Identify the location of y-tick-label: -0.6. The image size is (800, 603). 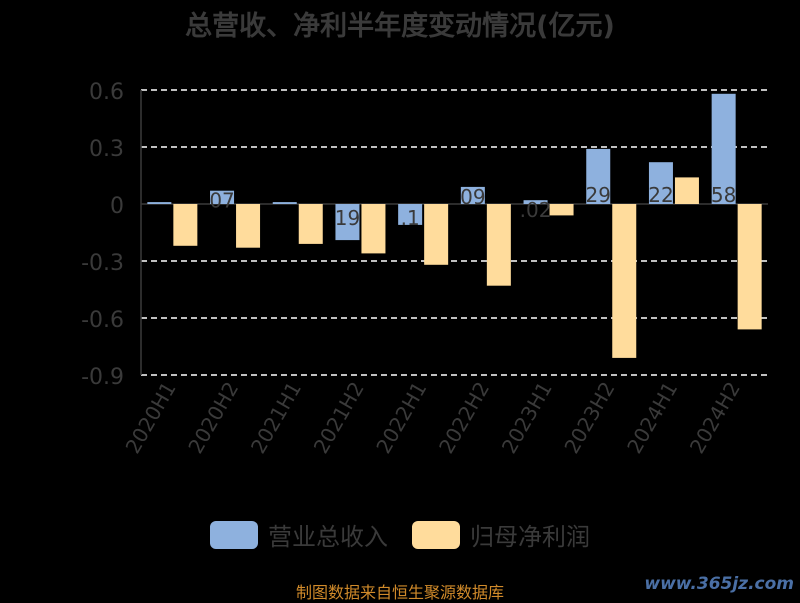
(102, 320).